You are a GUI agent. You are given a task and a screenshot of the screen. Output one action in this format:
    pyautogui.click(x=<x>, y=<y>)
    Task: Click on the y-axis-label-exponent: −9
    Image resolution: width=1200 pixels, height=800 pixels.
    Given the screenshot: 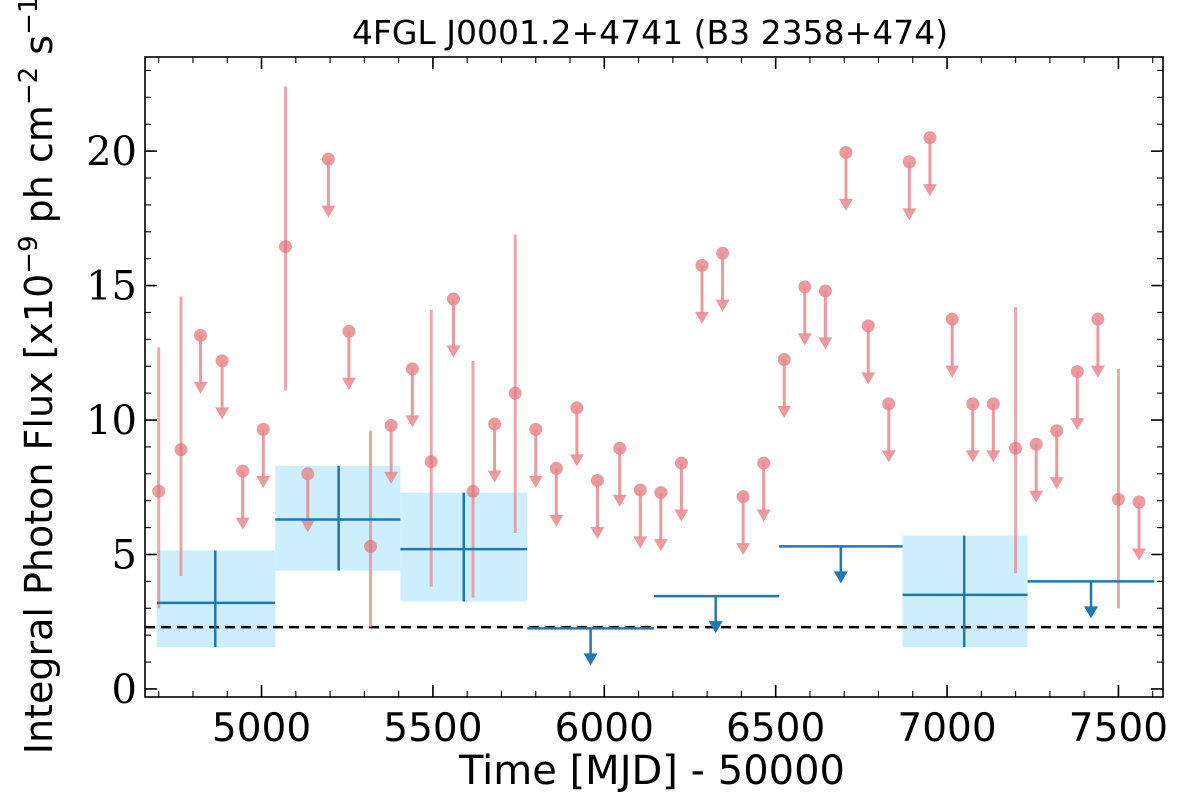 What is the action you would take?
    pyautogui.click(x=29, y=254)
    